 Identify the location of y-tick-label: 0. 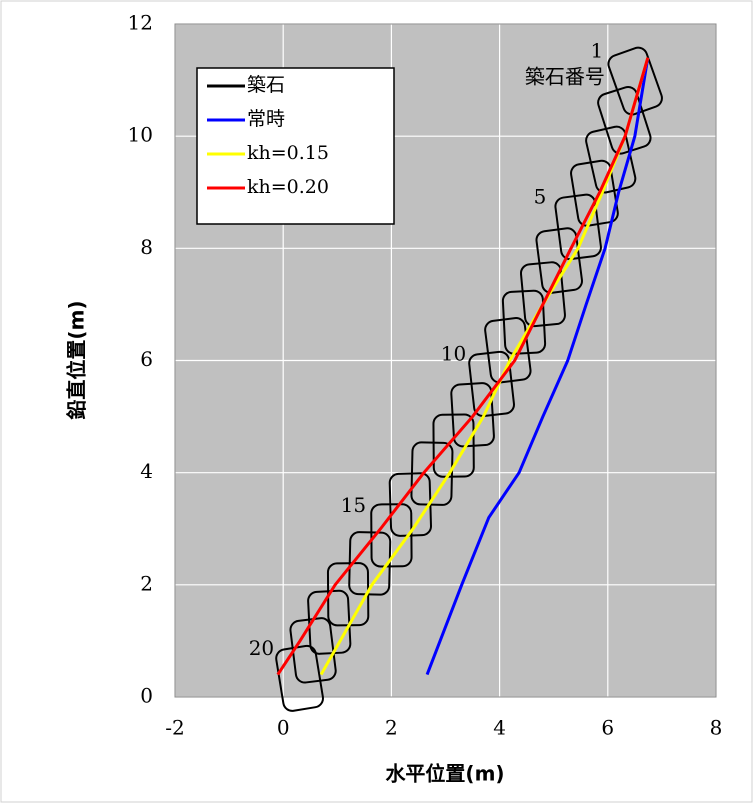
(146, 696).